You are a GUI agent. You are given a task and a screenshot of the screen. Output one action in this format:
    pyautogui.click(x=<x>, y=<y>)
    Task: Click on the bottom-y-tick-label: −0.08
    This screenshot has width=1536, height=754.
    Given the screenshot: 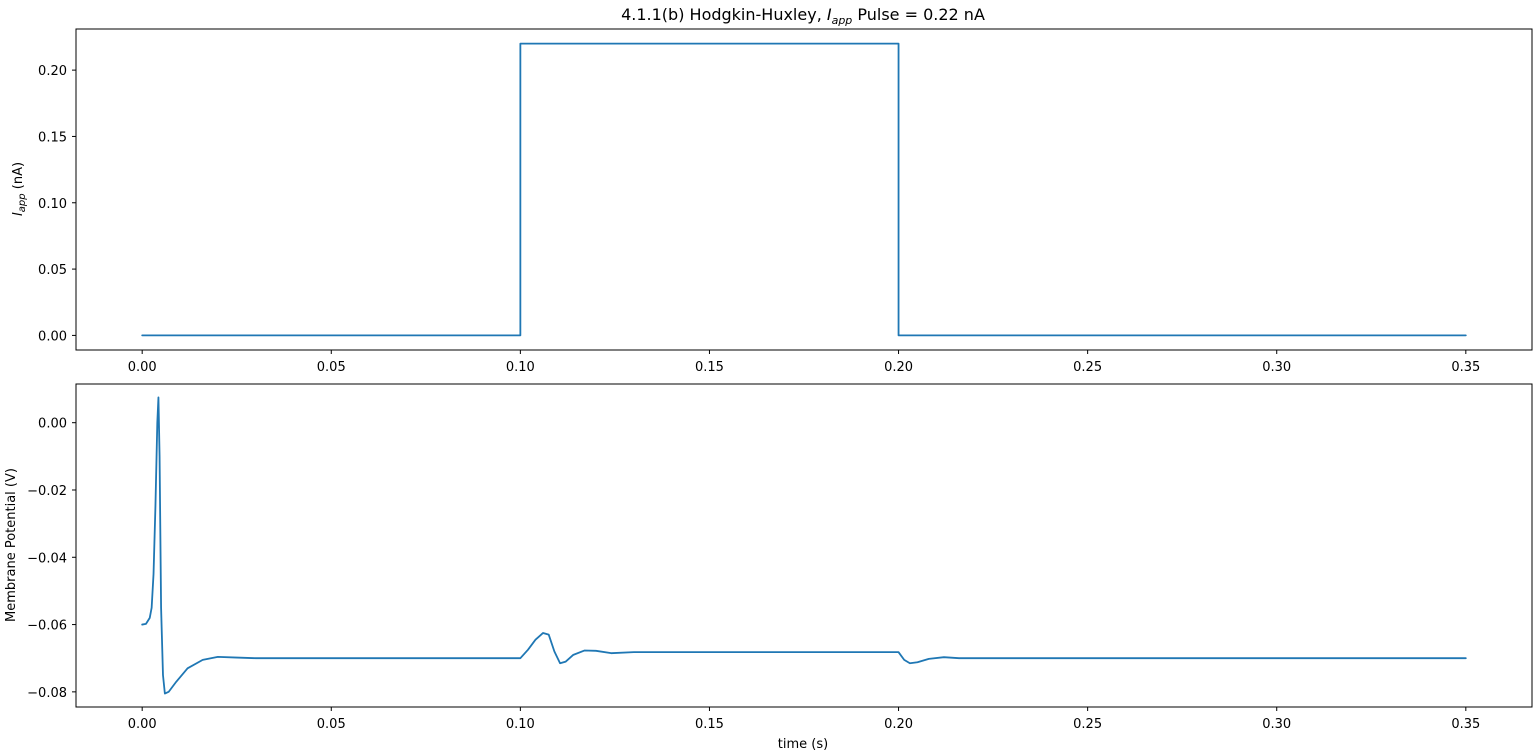 What is the action you would take?
    pyautogui.click(x=47, y=693)
    